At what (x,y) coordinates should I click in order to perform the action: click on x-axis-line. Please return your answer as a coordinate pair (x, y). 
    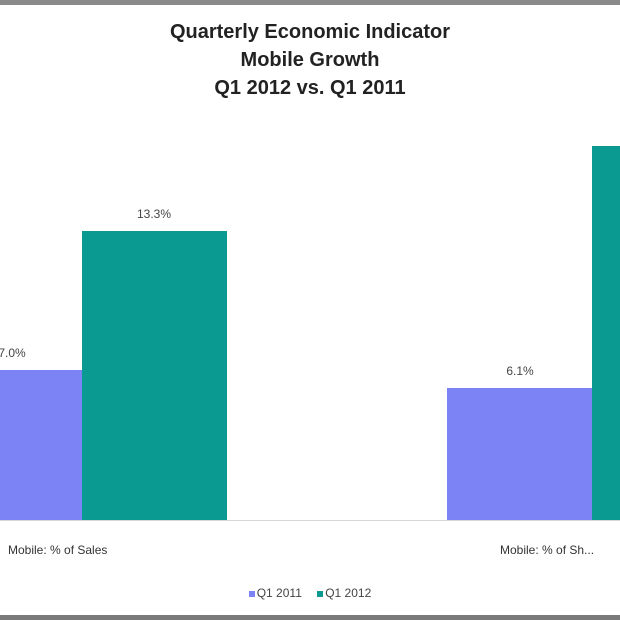
    Looking at the image, I should click on (310, 520).